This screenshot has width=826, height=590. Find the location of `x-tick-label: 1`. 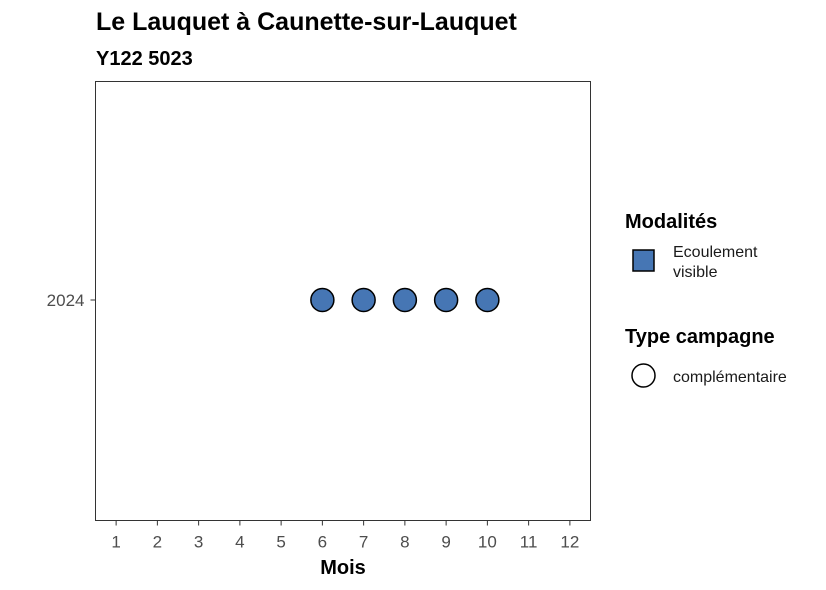

x-tick-label: 1 is located at coordinates (115, 542).